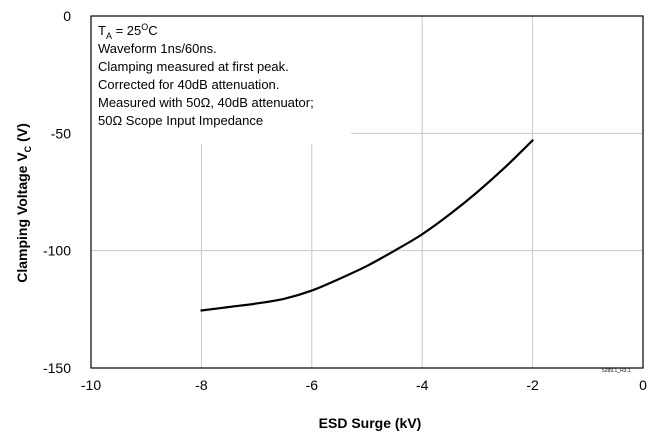  What do you see at coordinates (157, 48) in the screenshot?
I see `annotation-waveform: Waveform 1ns/60ns.` at bounding box center [157, 48].